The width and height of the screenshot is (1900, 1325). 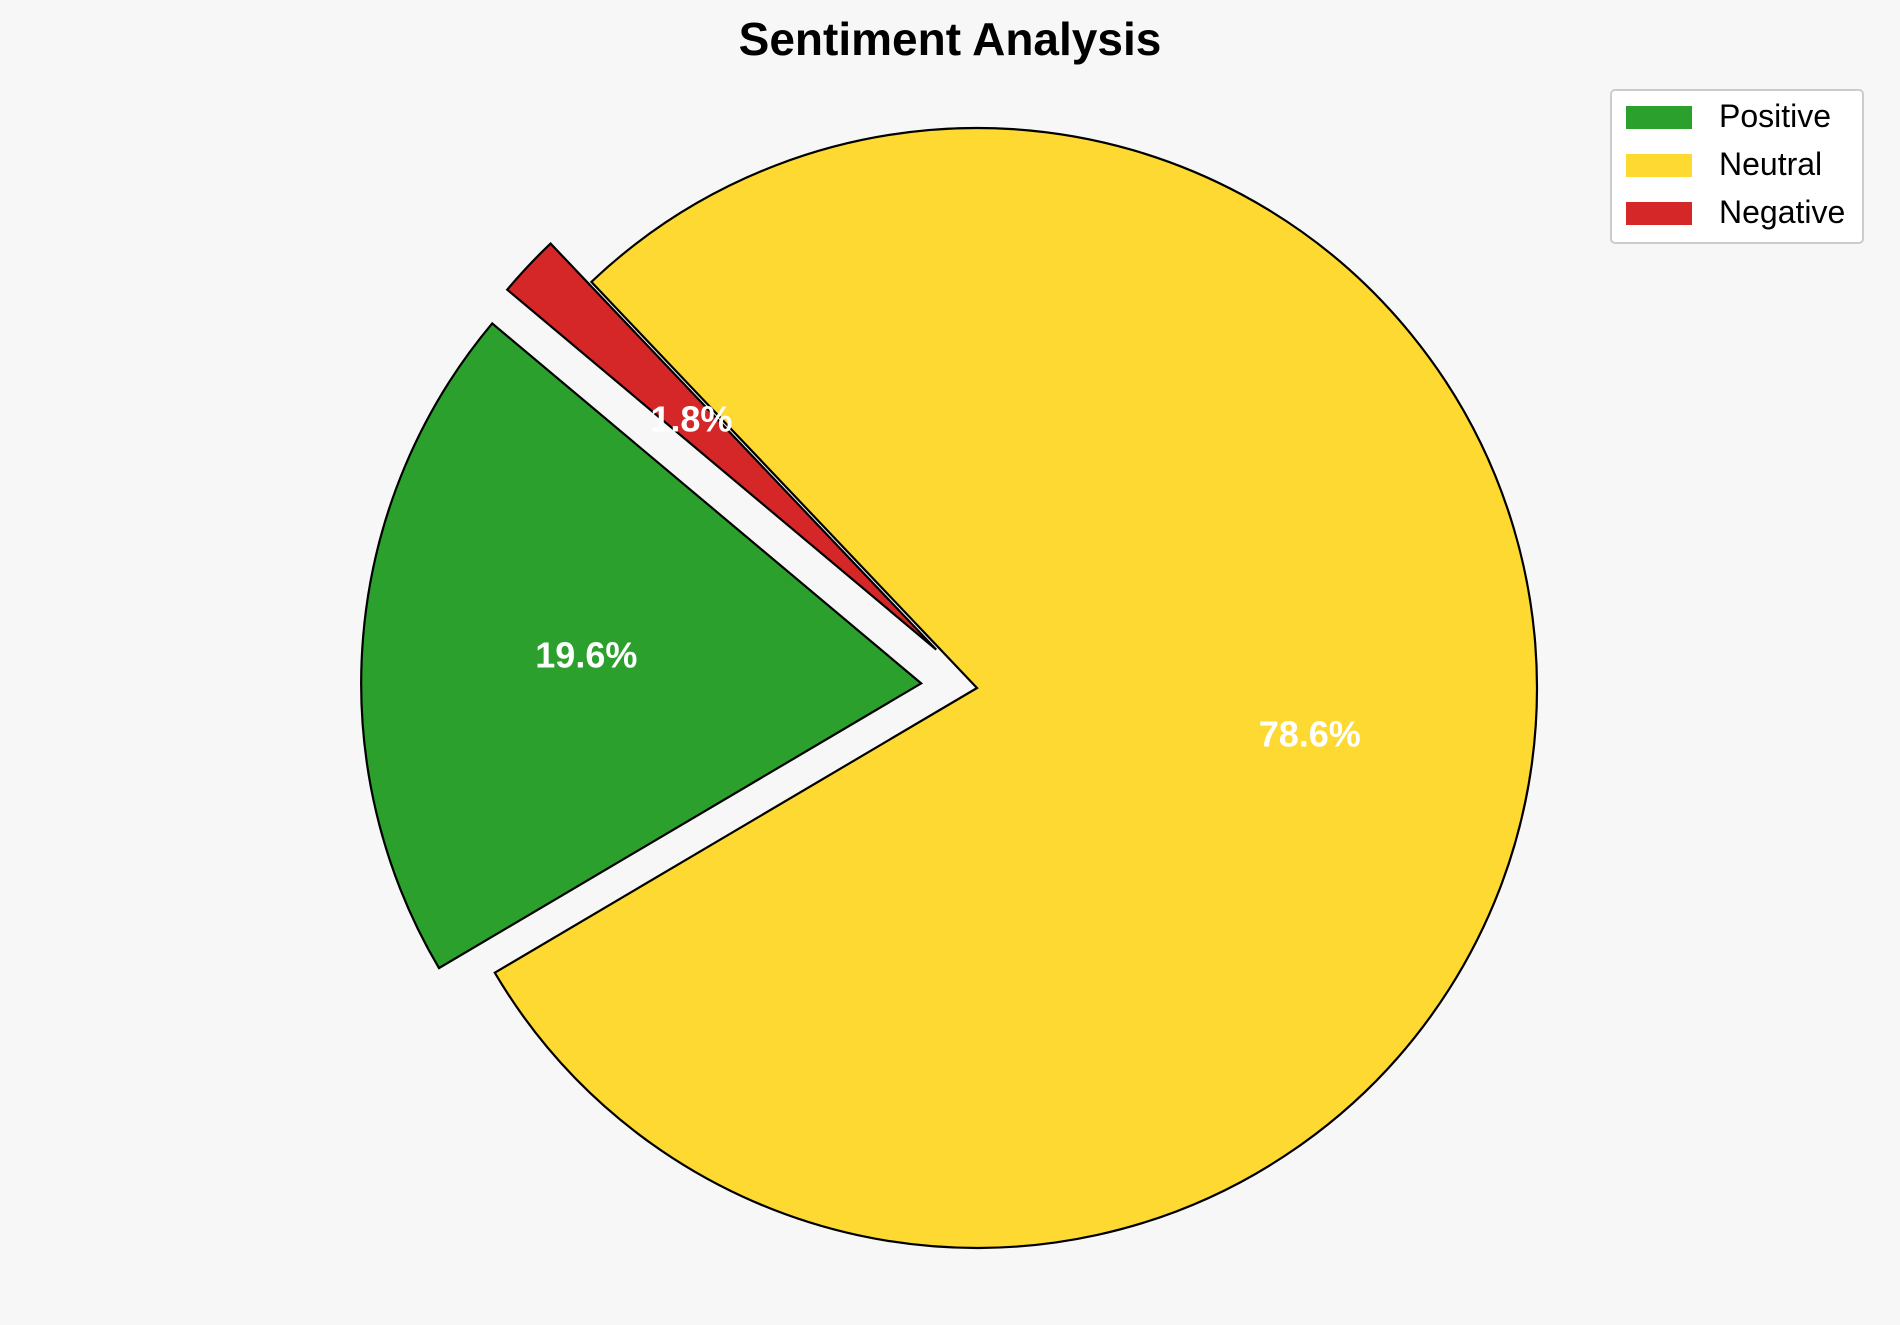 What do you see at coordinates (1659, 165) in the screenshot?
I see `legend-swatch-neutral` at bounding box center [1659, 165].